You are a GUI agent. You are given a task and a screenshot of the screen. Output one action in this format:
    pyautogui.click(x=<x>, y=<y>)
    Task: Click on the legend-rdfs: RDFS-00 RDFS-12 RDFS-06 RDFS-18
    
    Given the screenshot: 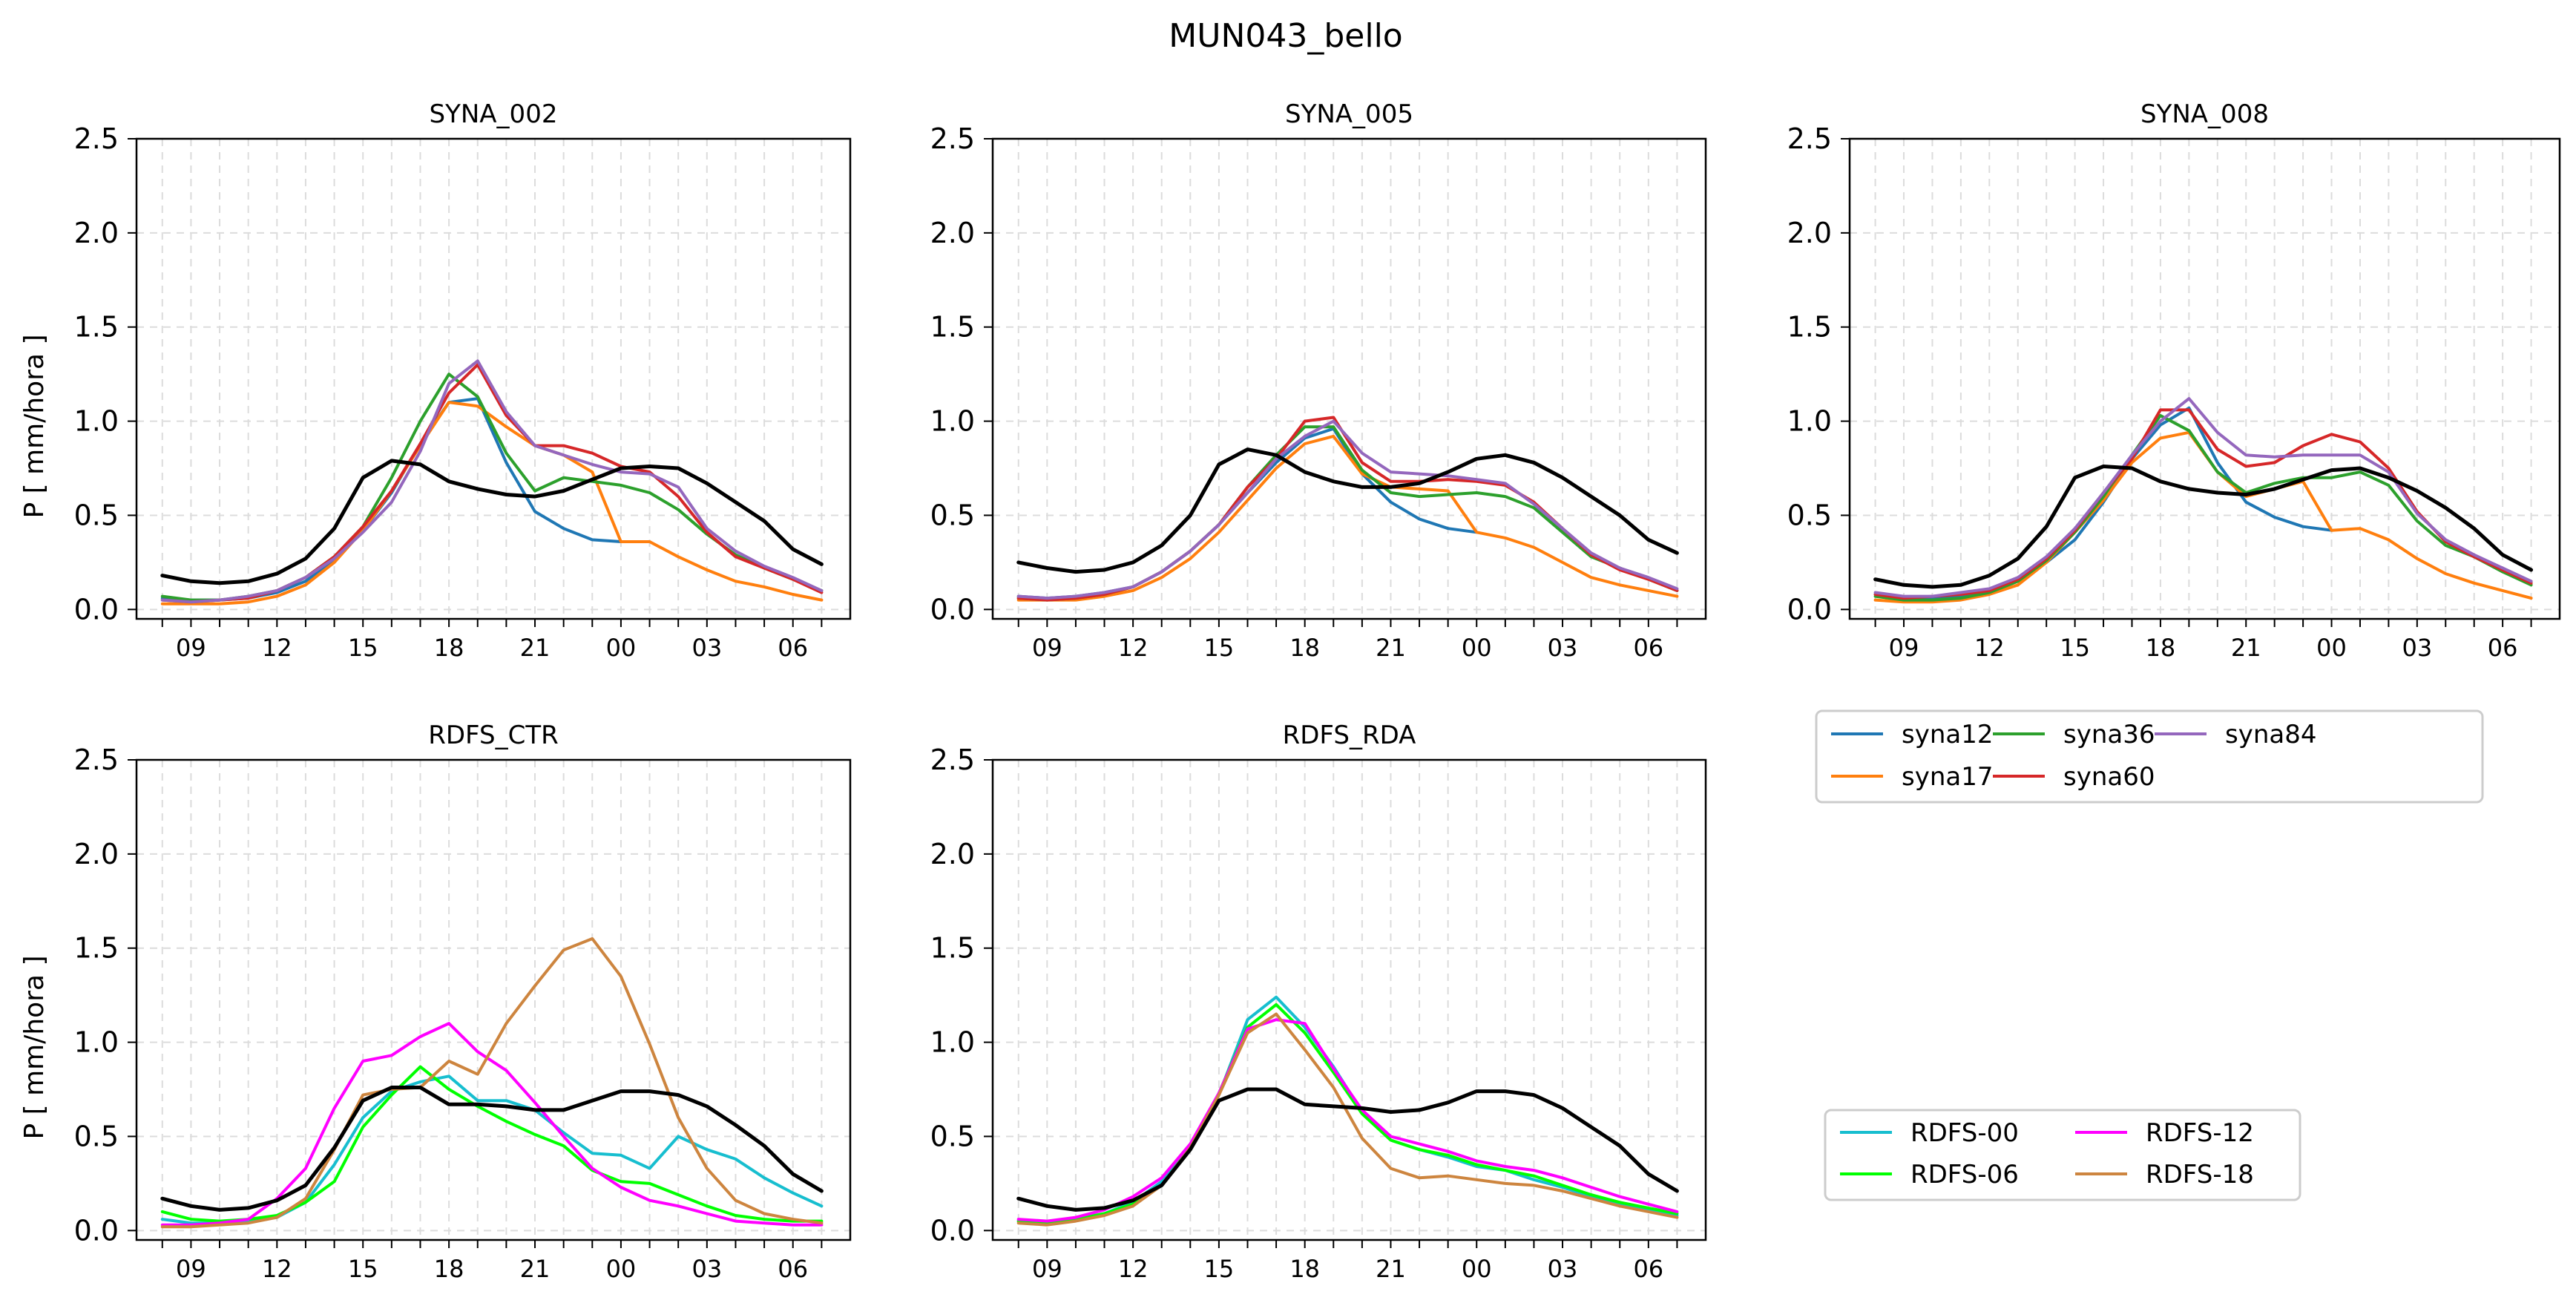 What is the action you would take?
    pyautogui.click(x=2062, y=1155)
    